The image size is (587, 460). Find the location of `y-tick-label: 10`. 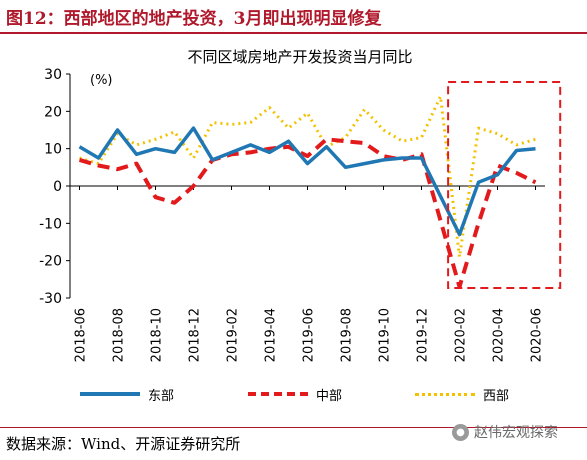

y-tick-label: 10 is located at coordinates (53, 150).